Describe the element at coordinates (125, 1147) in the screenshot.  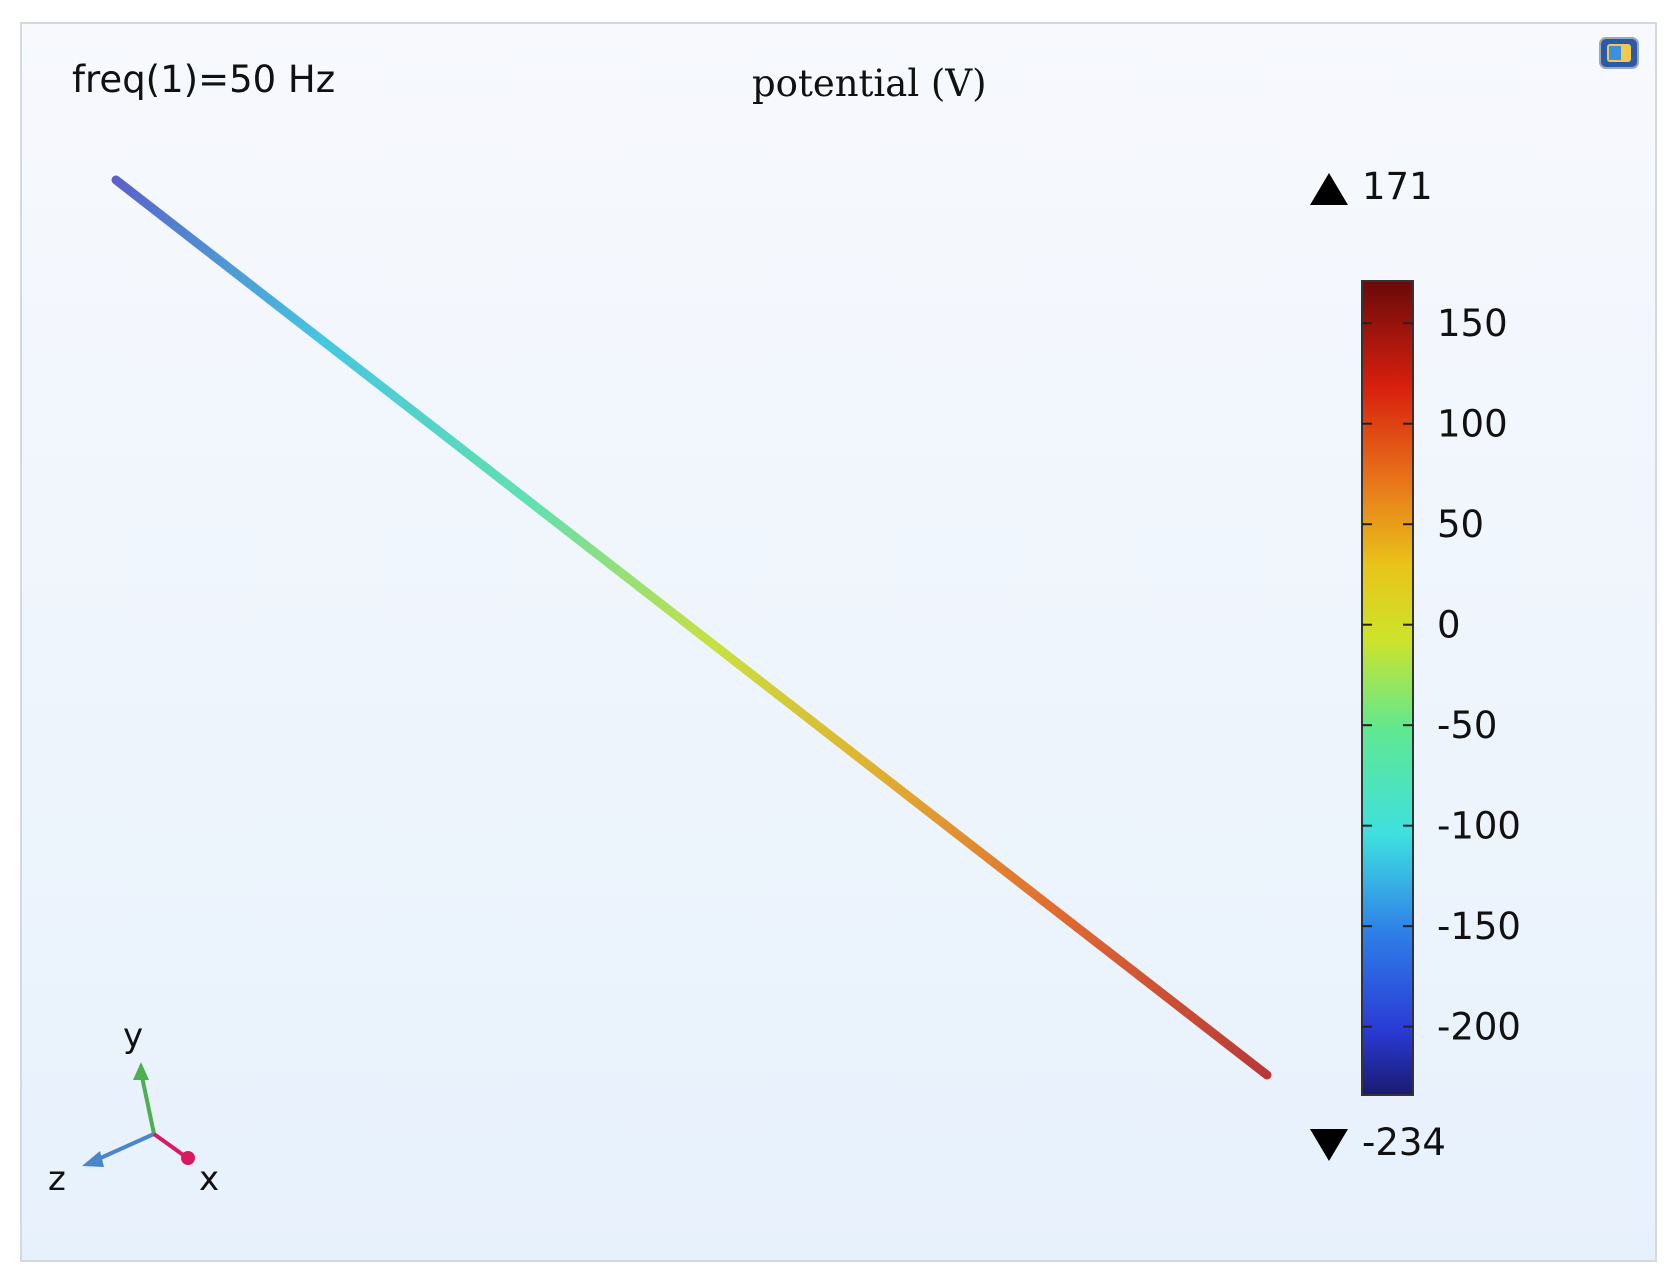
I see `z-axis-arrow` at that location.